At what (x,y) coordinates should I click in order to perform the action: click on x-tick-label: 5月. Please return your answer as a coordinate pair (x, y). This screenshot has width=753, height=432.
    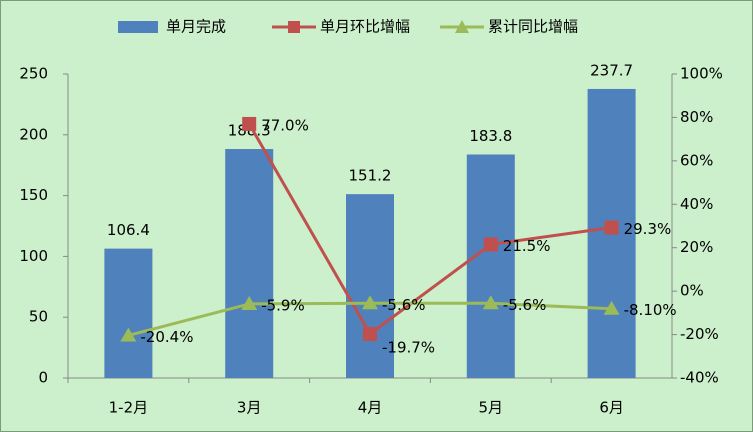
    Looking at the image, I should click on (491, 408).